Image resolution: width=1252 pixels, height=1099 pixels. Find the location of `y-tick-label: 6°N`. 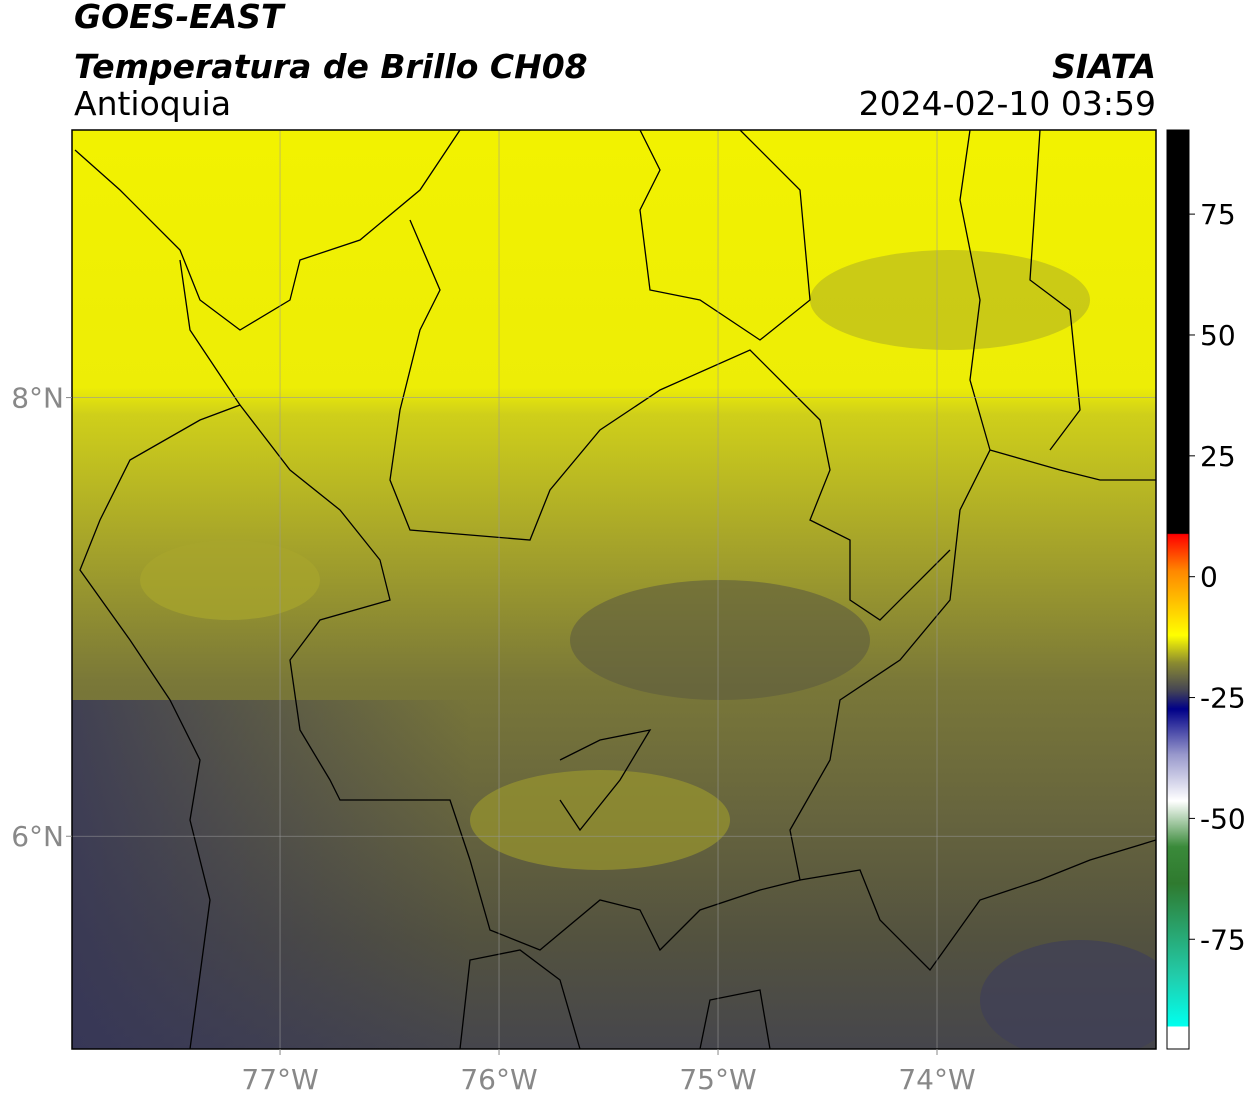

y-tick-label: 6°N is located at coordinates (37, 836).